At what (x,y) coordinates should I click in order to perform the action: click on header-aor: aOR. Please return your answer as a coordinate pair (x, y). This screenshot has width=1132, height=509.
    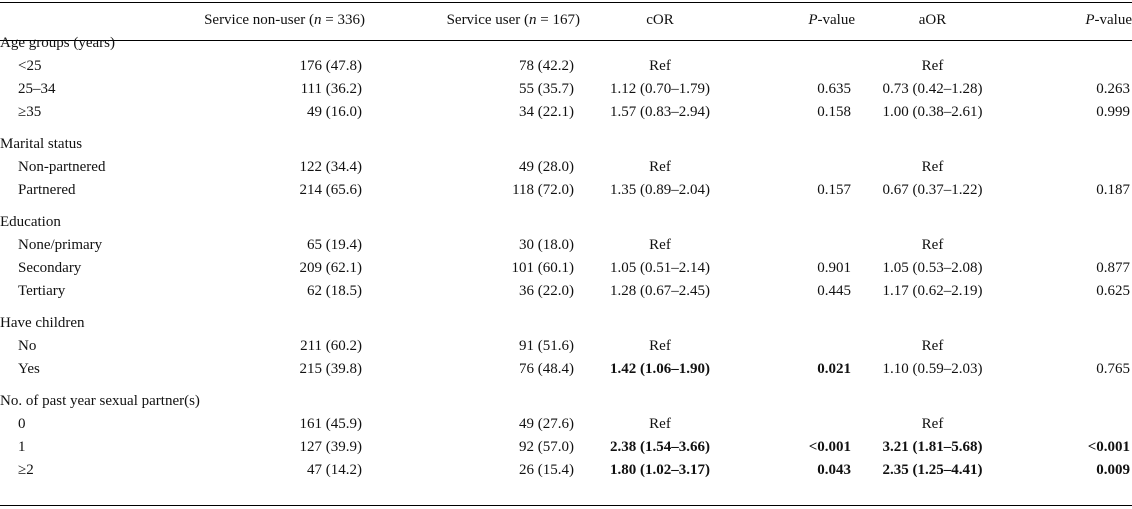
    Looking at the image, I should click on (932, 20).